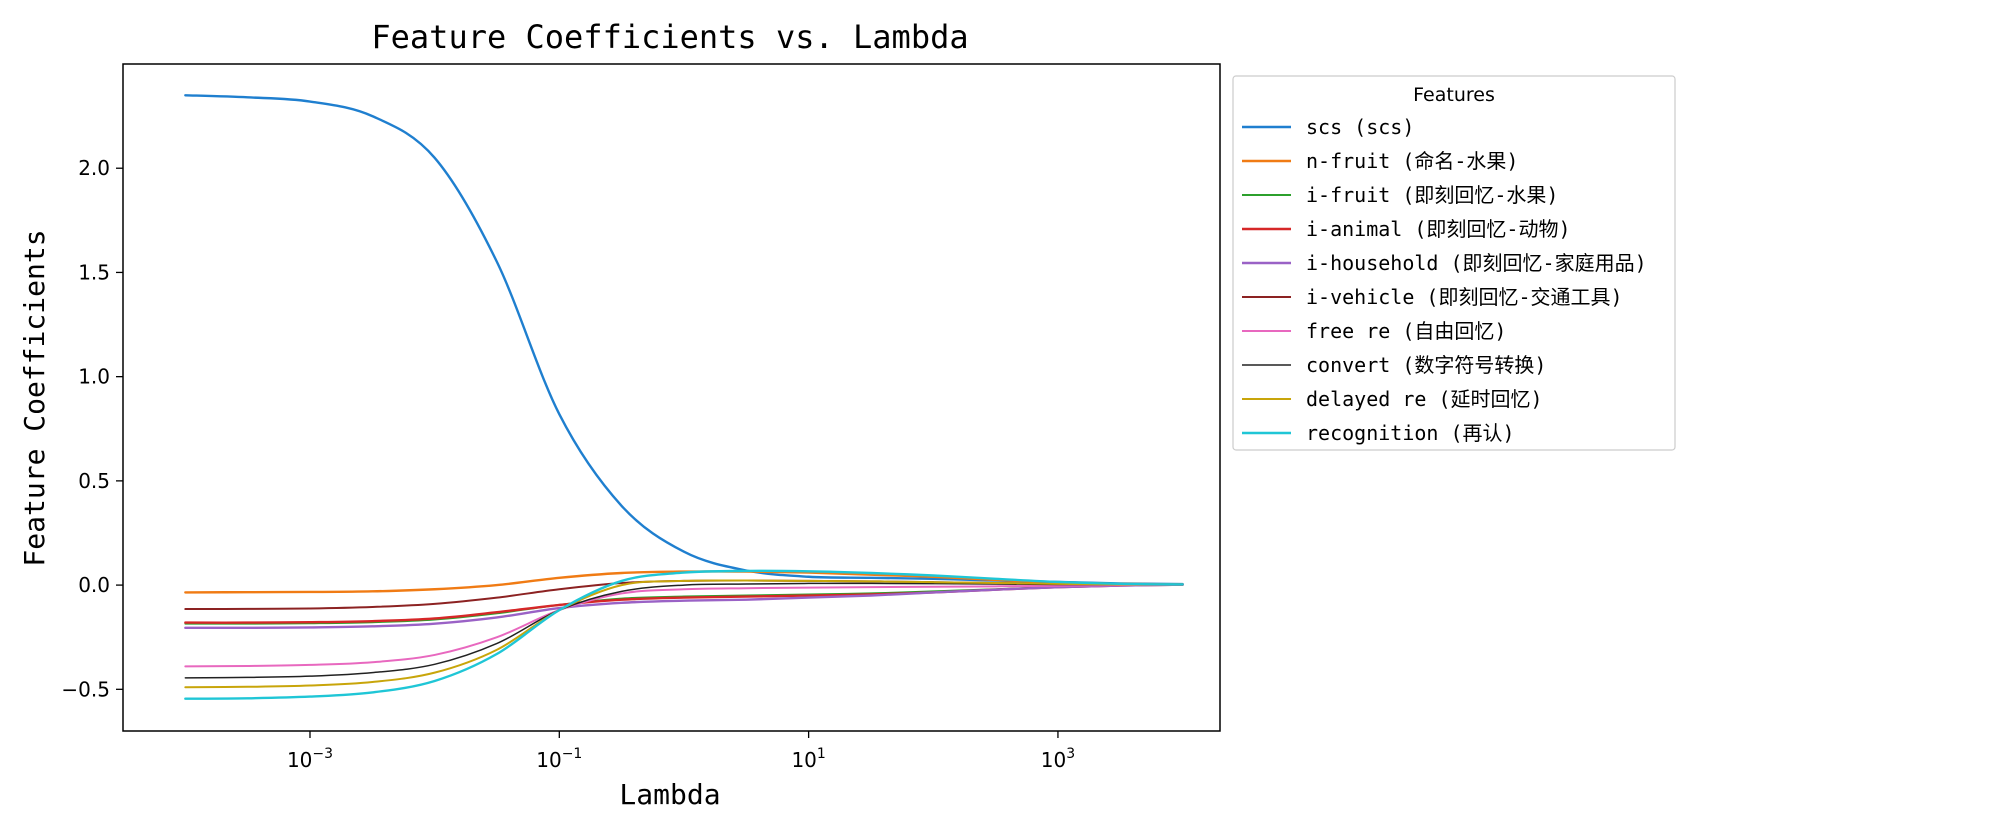  What do you see at coordinates (669, 794) in the screenshot?
I see `x-axis-label: Lambda` at bounding box center [669, 794].